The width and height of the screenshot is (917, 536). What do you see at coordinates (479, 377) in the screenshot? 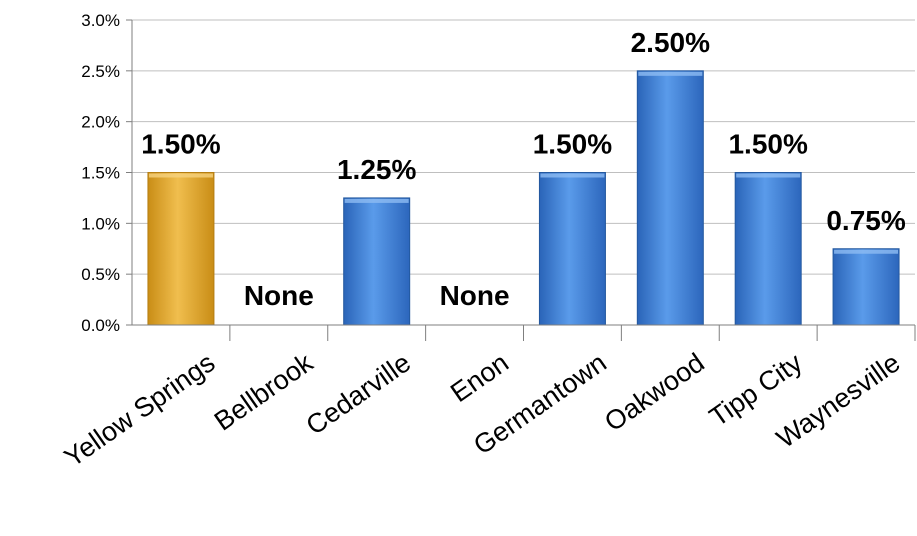
I see `x-category-label: Enon` at bounding box center [479, 377].